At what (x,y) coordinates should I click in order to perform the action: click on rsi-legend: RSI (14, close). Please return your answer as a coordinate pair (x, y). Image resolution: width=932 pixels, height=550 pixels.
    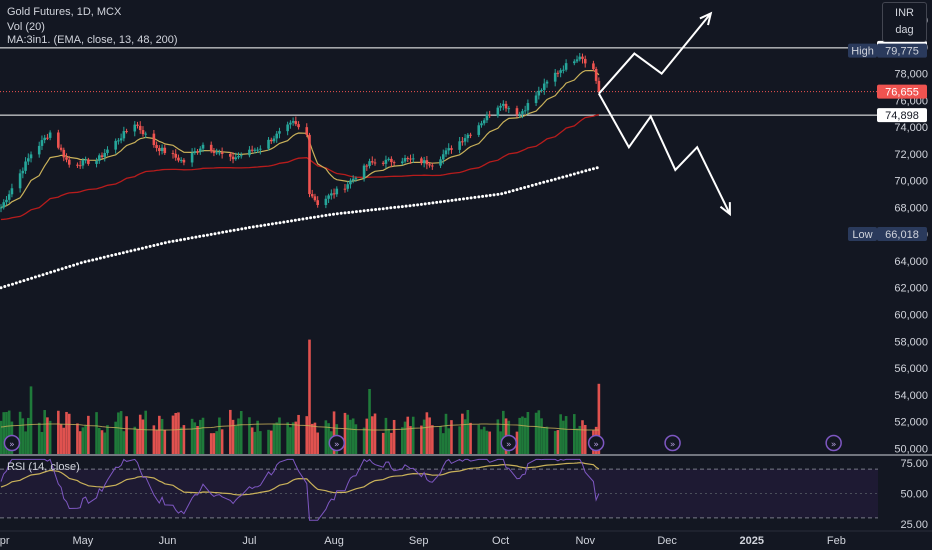
    Looking at the image, I should click on (43, 467).